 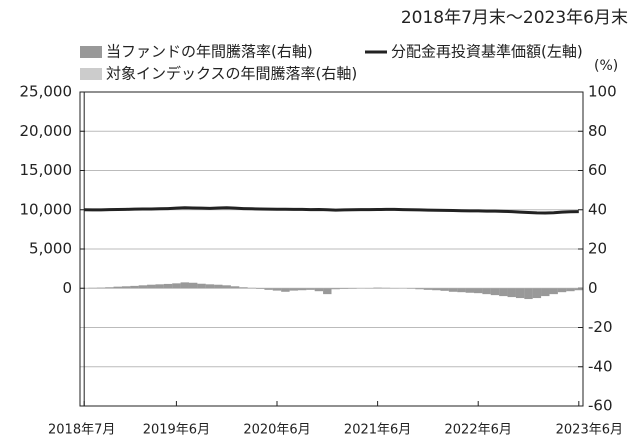 I want to click on x-tick-label: 2020年6月, so click(x=276, y=430).